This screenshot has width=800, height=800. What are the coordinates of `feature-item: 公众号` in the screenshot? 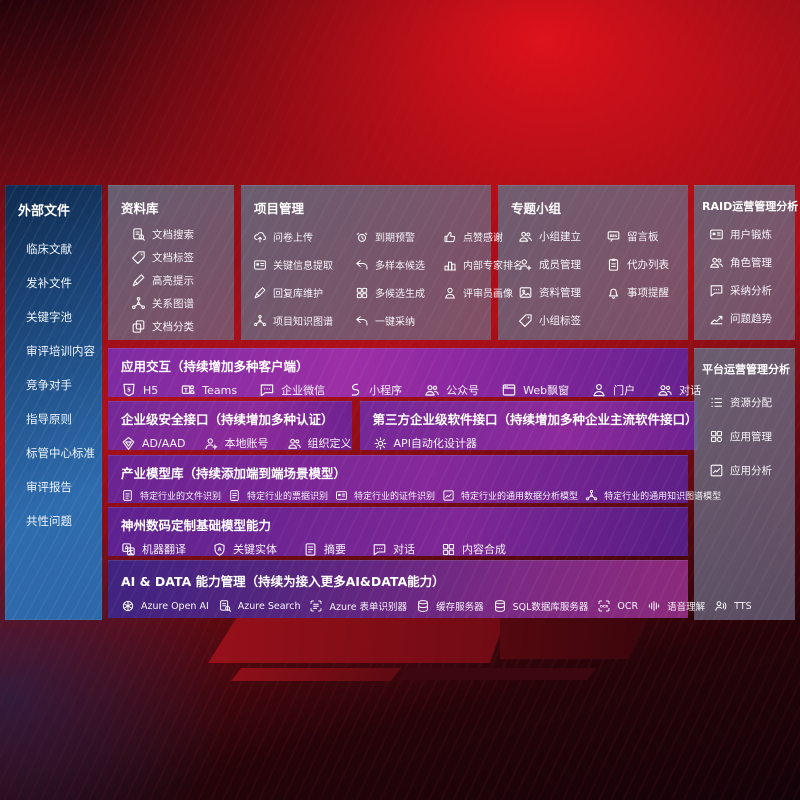 It's located at (451, 390).